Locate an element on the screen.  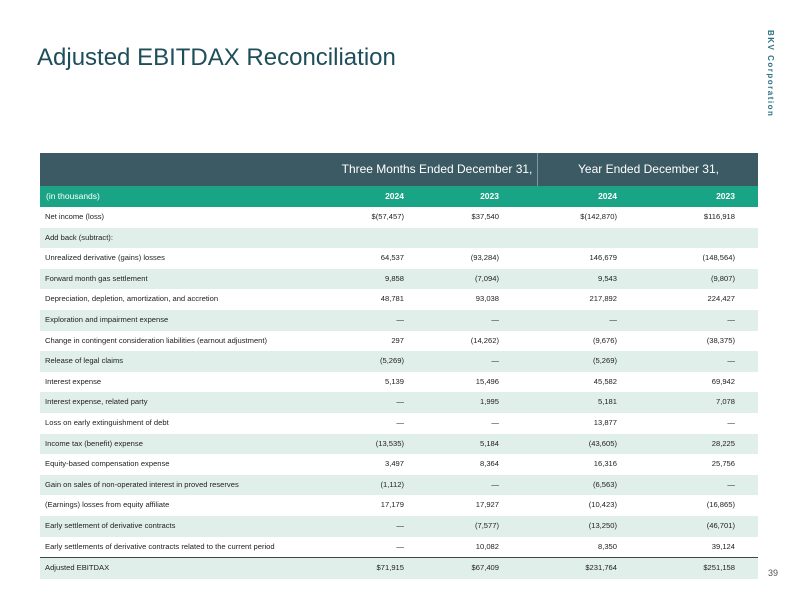
table-cell: (148,564) is located at coordinates (718, 258).